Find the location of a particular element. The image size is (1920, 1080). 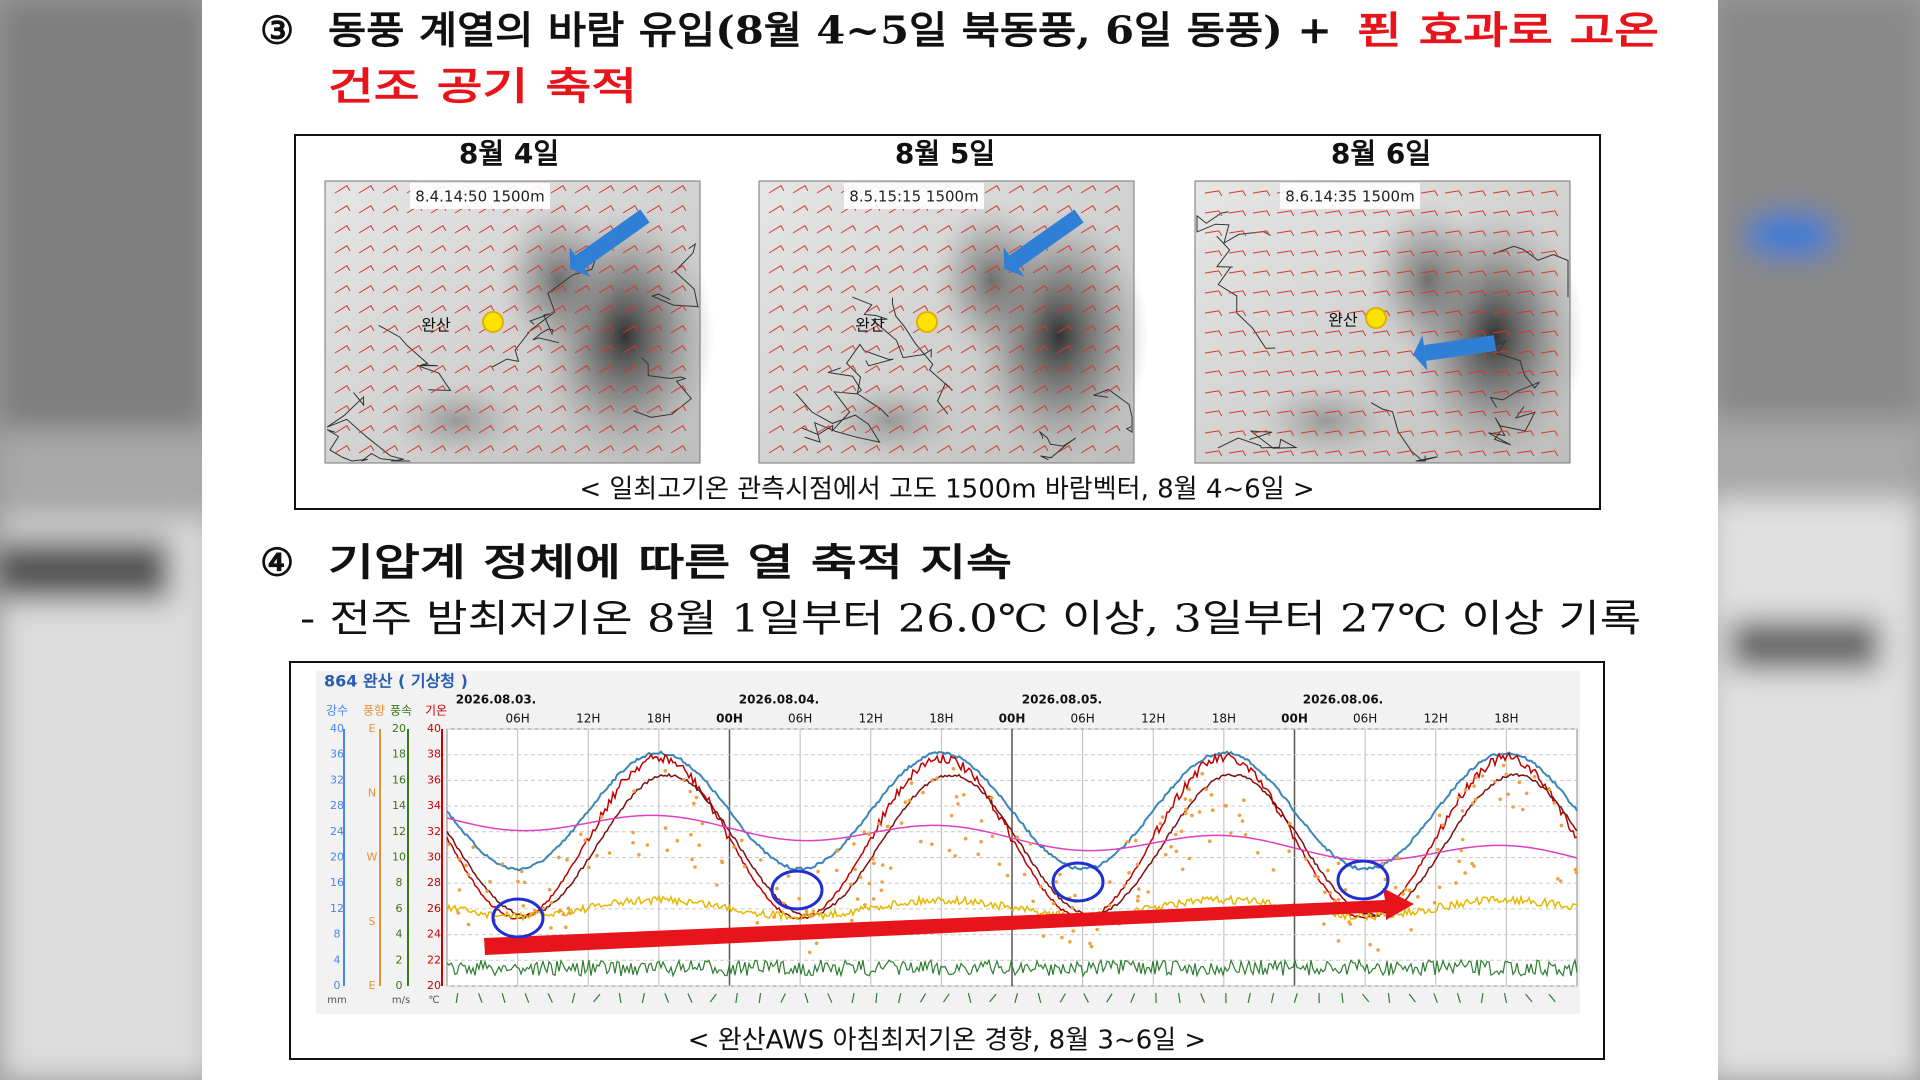

map-panel: 8월 5일 8.5.15:15 1500m 완산 is located at coordinates (953, 302).